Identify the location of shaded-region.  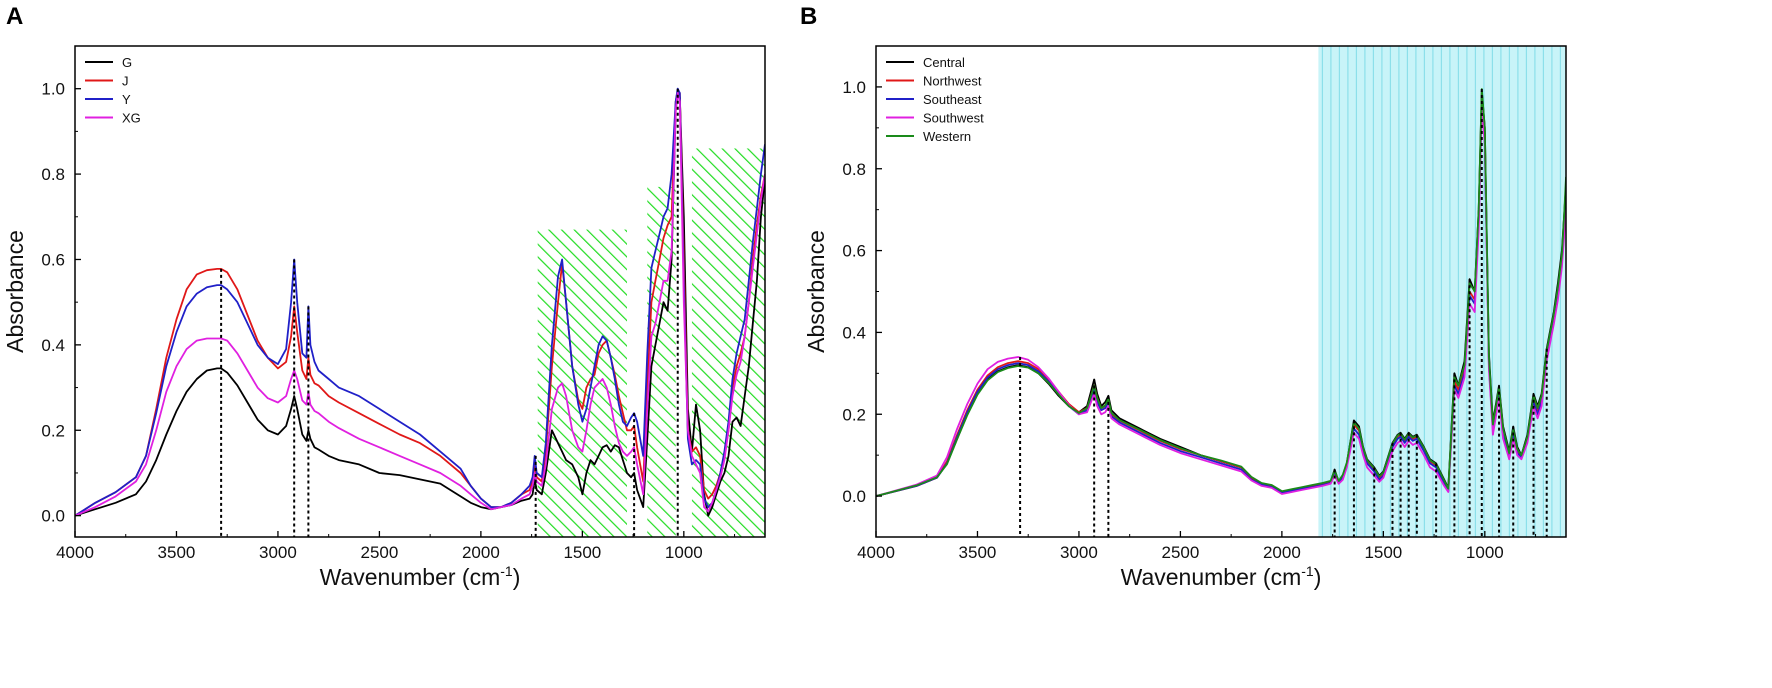
(1442, 291).